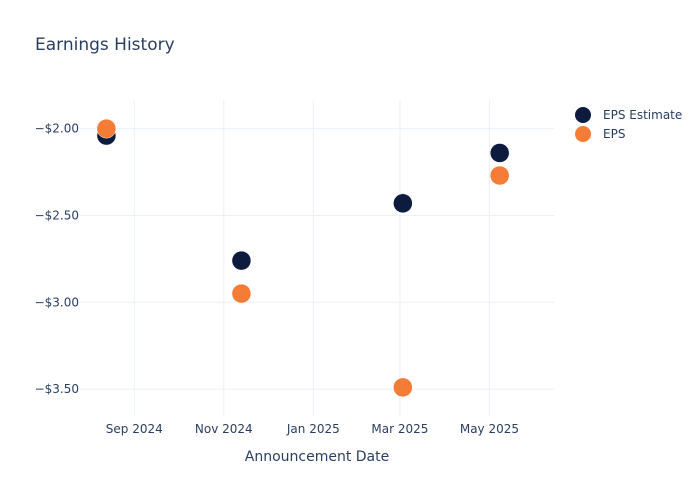 The height and width of the screenshot is (500, 700). What do you see at coordinates (628, 124) in the screenshot?
I see `legend: EPS Estimate EPS` at bounding box center [628, 124].